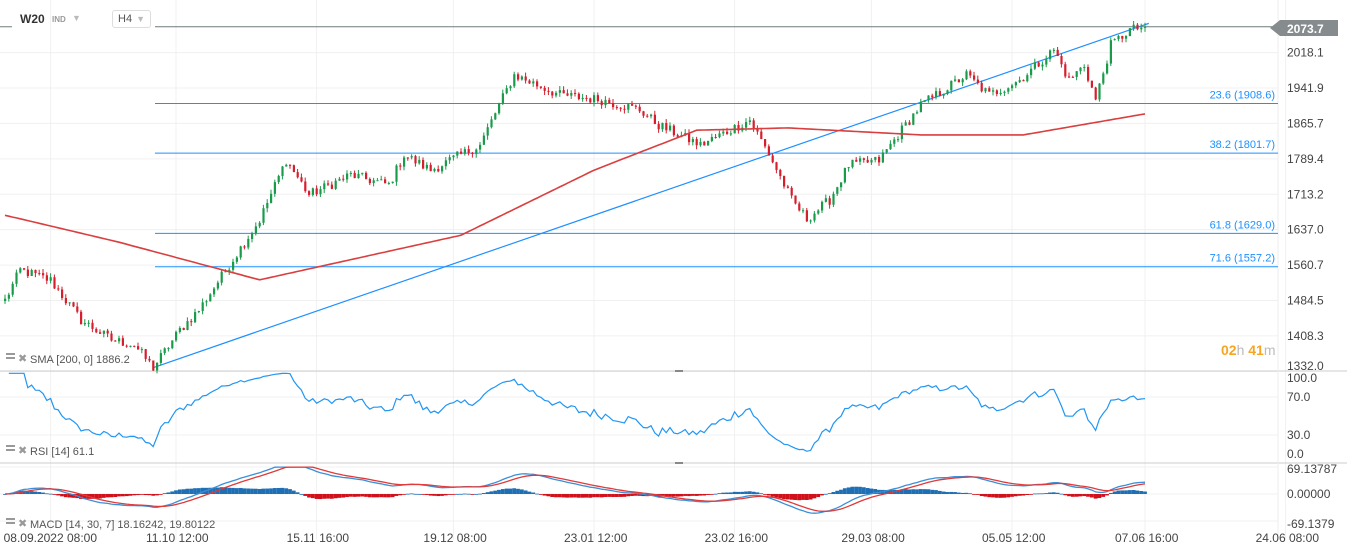 The width and height of the screenshot is (1347, 555). I want to click on chevron-down-icon: ▼, so click(76, 18).